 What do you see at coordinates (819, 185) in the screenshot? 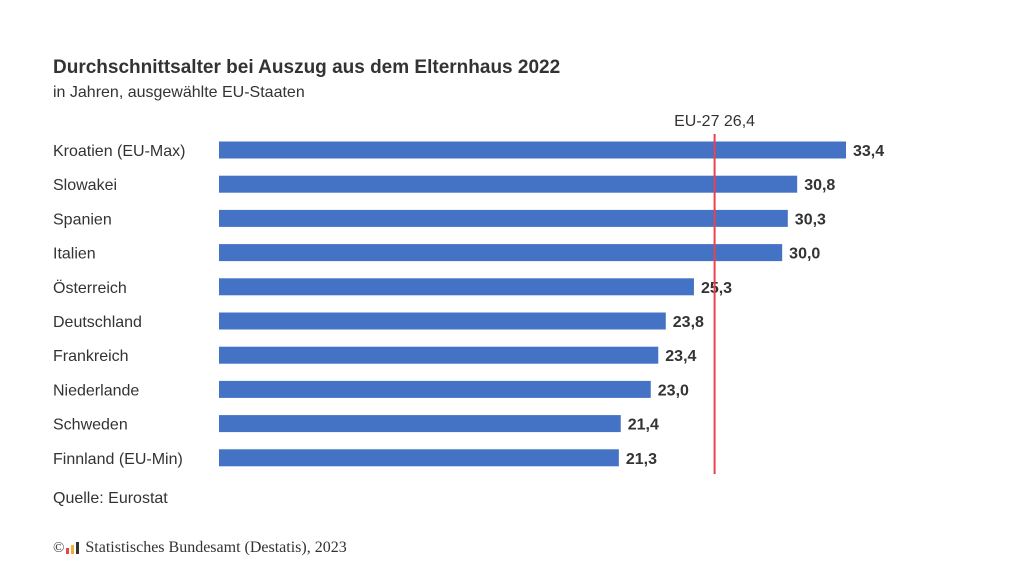
I see `value-label: 30,8` at bounding box center [819, 185].